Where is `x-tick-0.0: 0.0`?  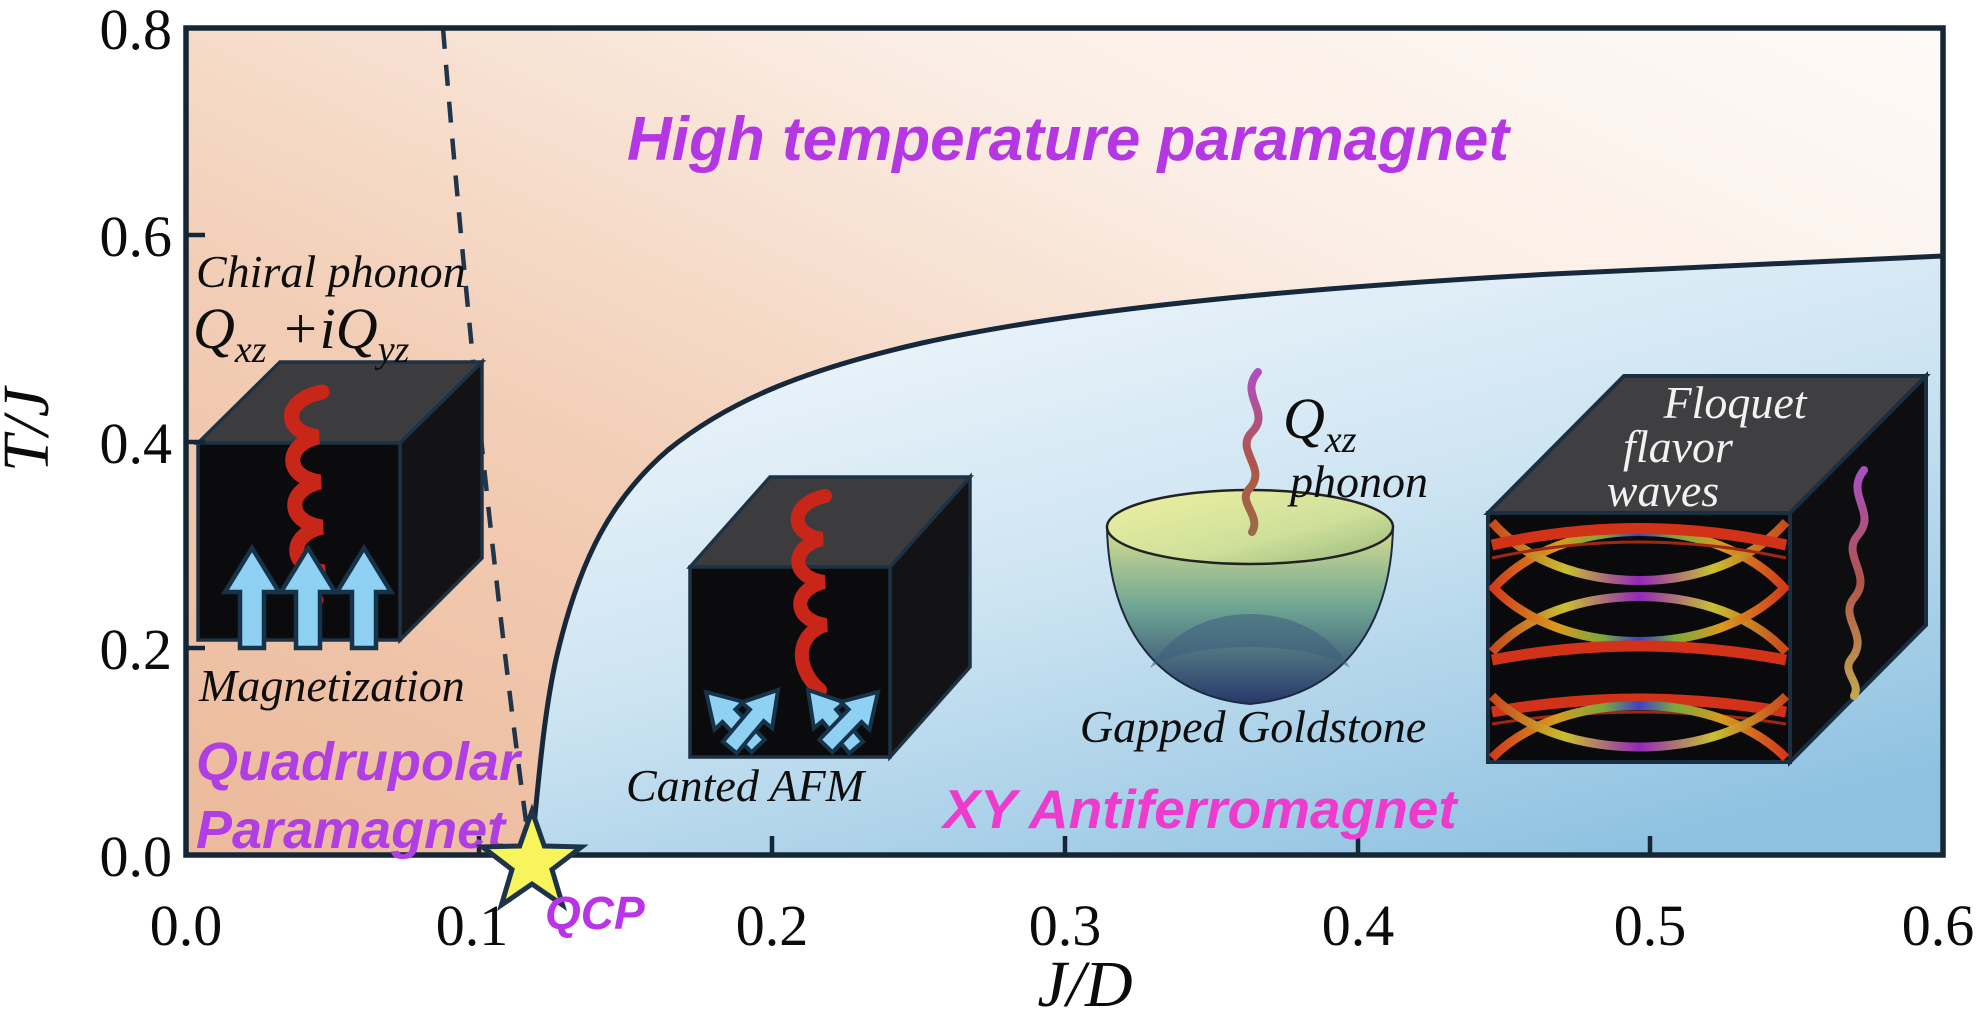
x-tick-0.0: 0.0 is located at coordinates (186, 925).